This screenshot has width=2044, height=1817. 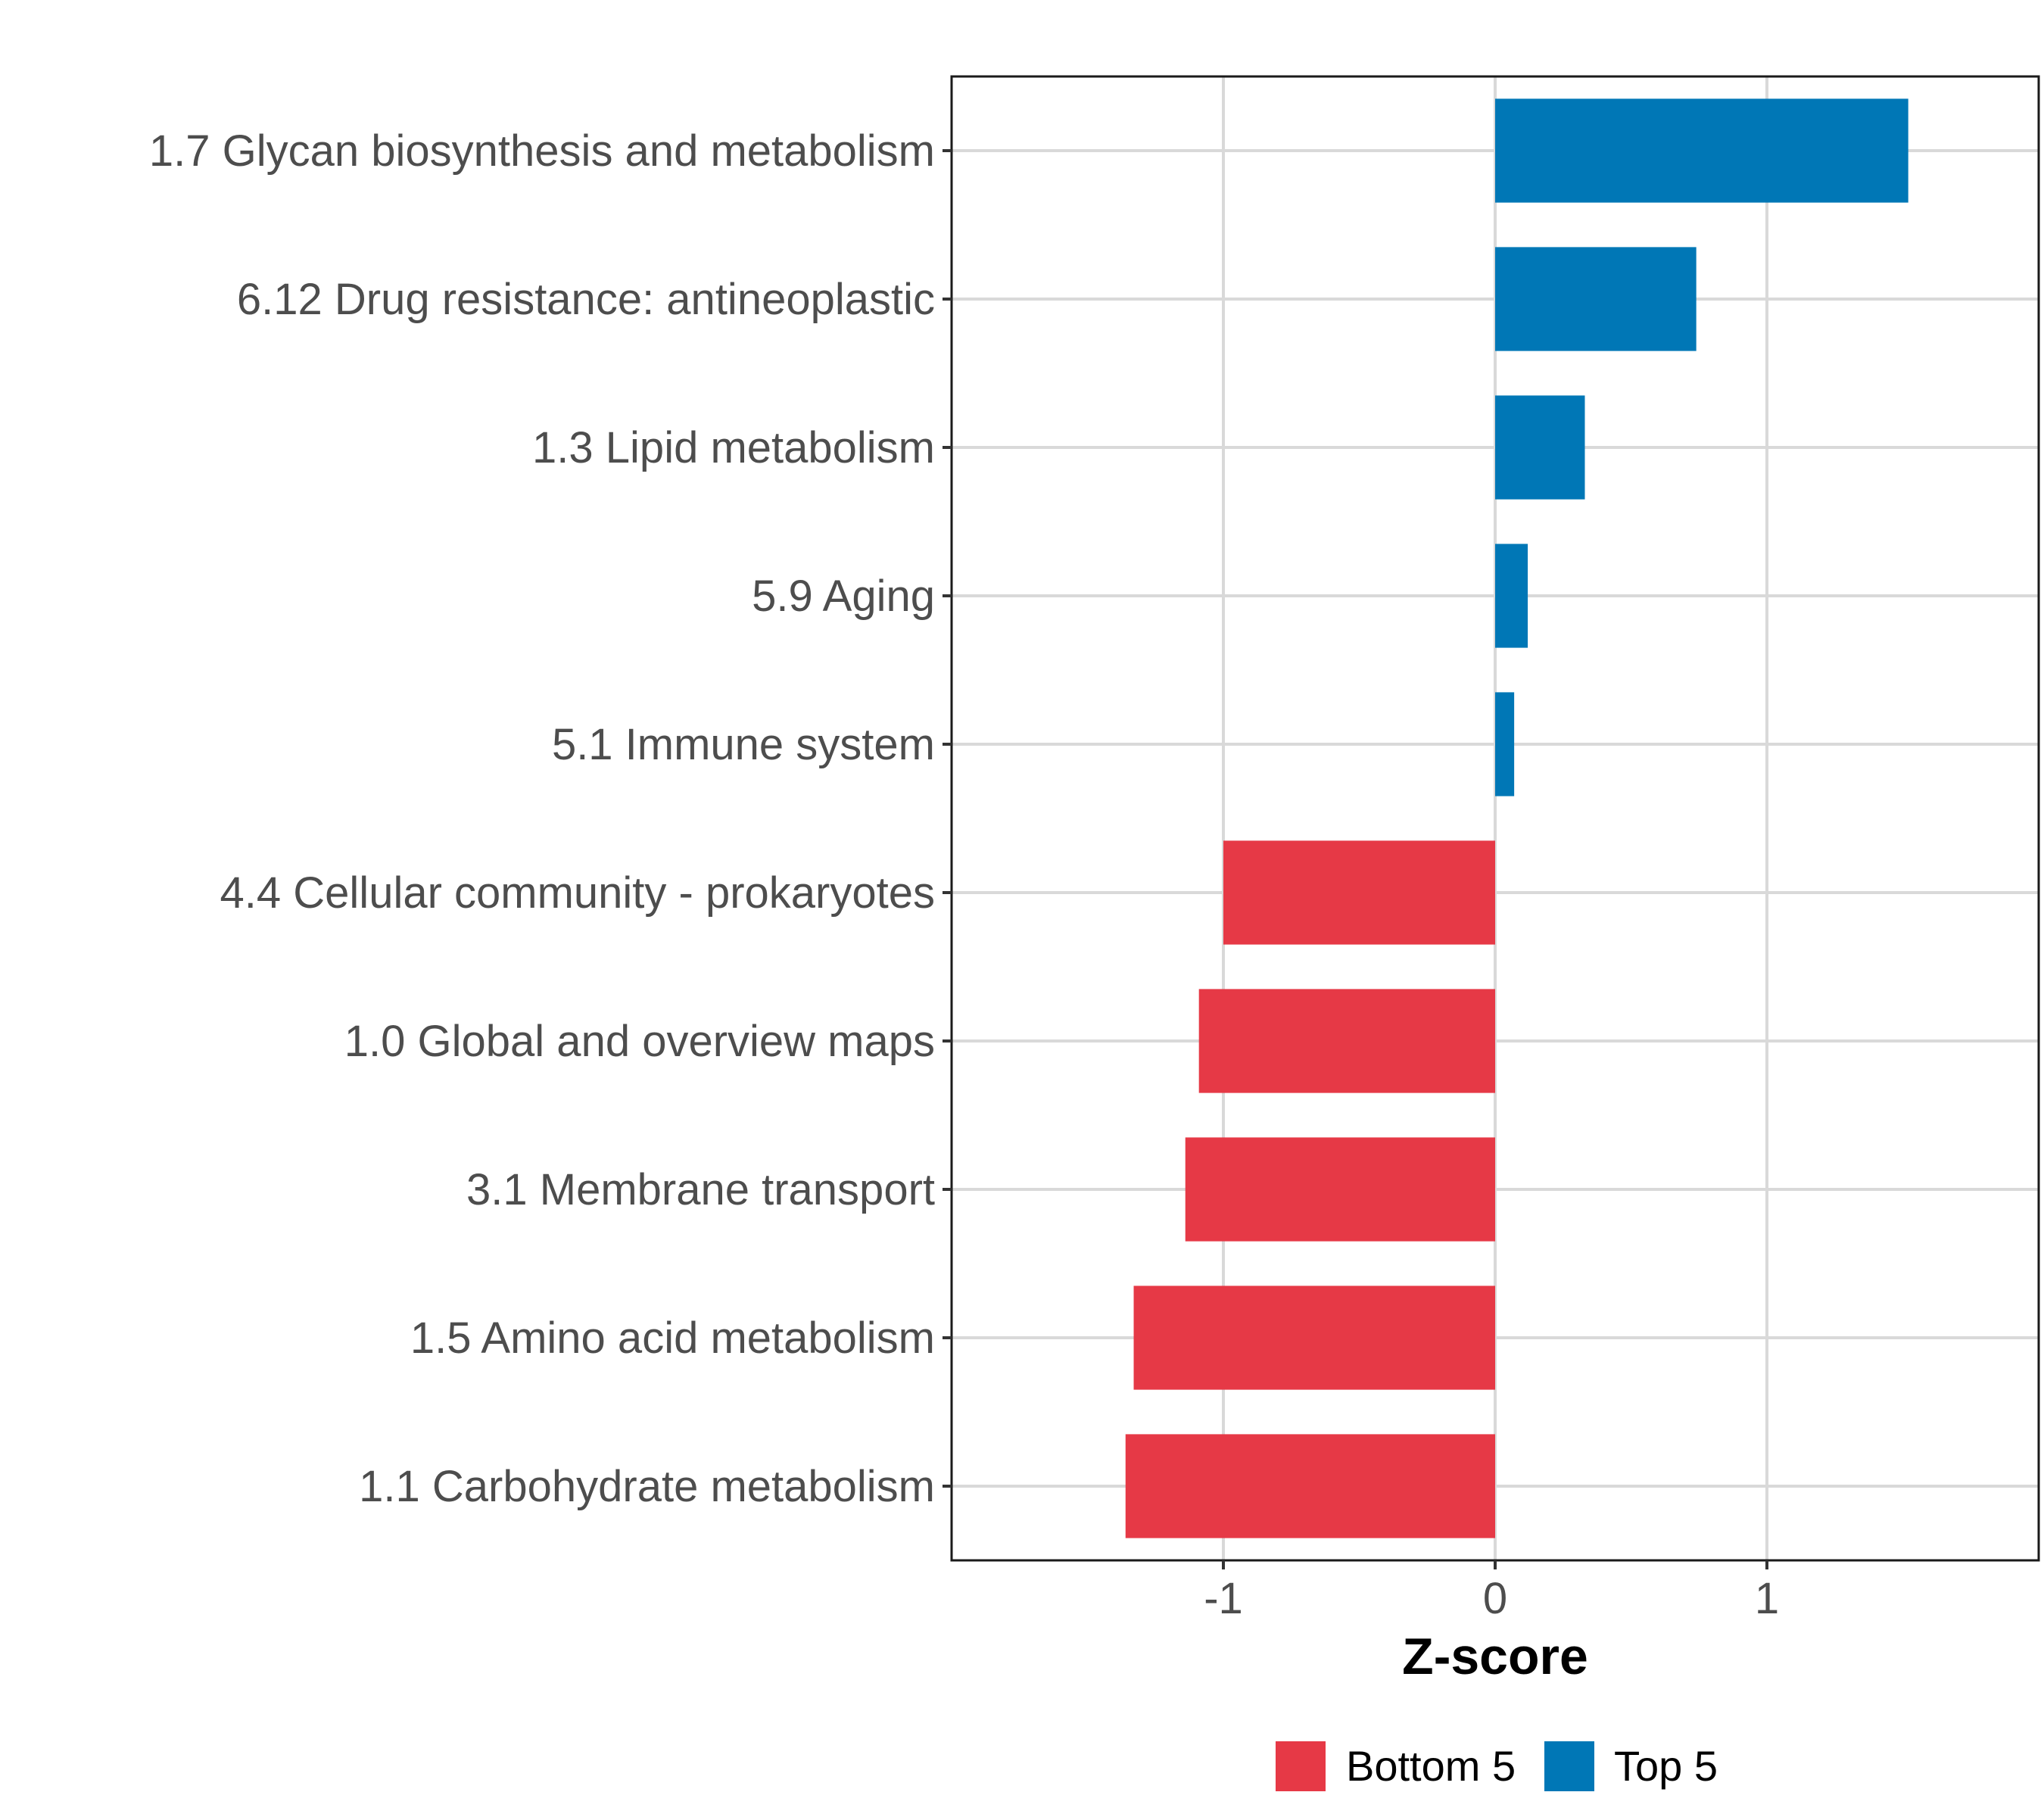 What do you see at coordinates (1223, 1599) in the screenshot?
I see `x-tick-label-0: -1` at bounding box center [1223, 1599].